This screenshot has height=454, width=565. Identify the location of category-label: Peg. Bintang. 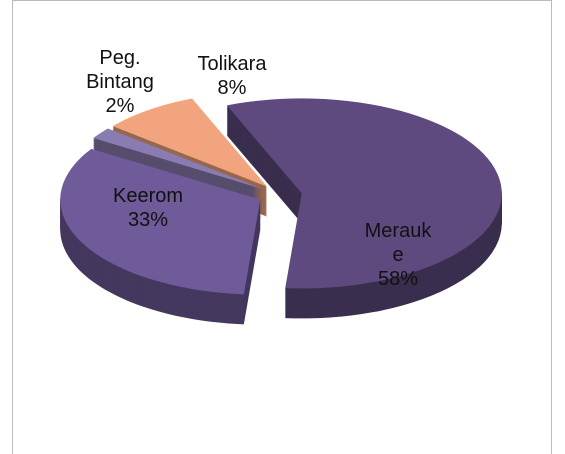
(120, 70).